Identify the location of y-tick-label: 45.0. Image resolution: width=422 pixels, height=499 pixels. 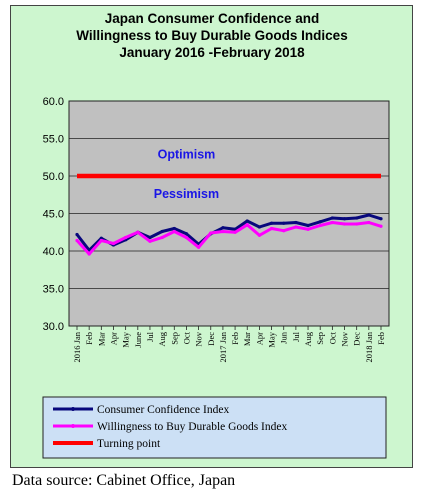
(53, 215).